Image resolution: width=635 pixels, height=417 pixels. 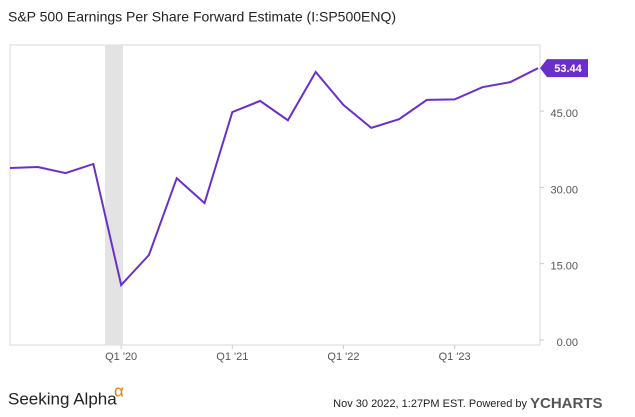 What do you see at coordinates (232, 357) in the screenshot?
I see `x-tick-label: Q1 '21` at bounding box center [232, 357].